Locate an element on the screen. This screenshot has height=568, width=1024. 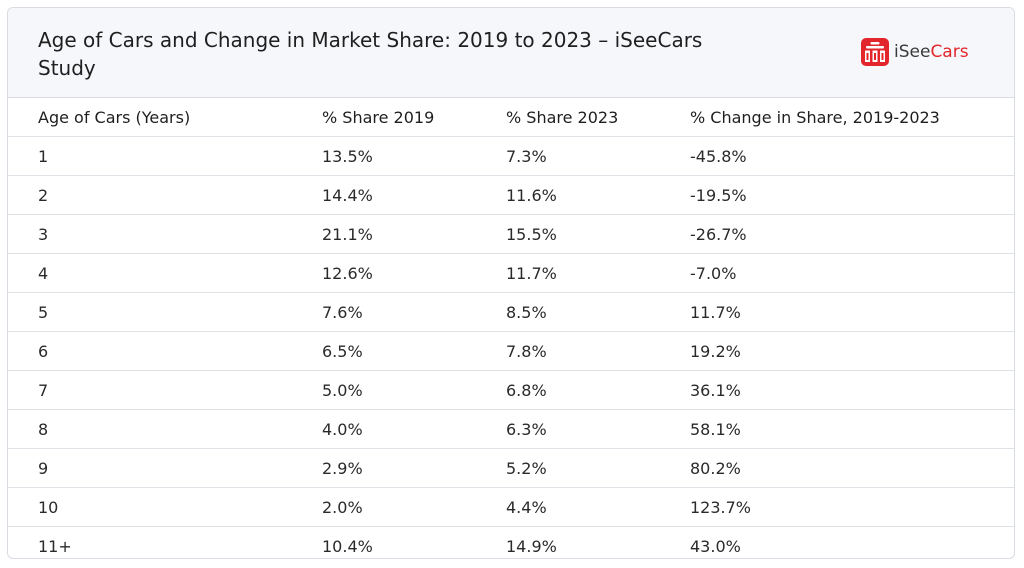
cell-change: 36.1% is located at coordinates (837, 390).